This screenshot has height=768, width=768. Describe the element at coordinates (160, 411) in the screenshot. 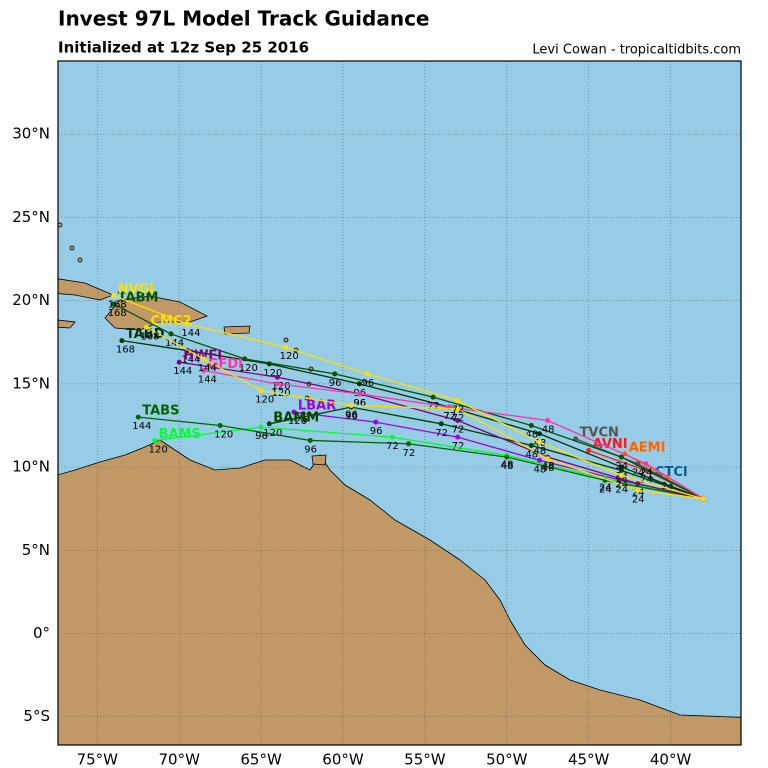

I see `model-label: TABS` at that location.